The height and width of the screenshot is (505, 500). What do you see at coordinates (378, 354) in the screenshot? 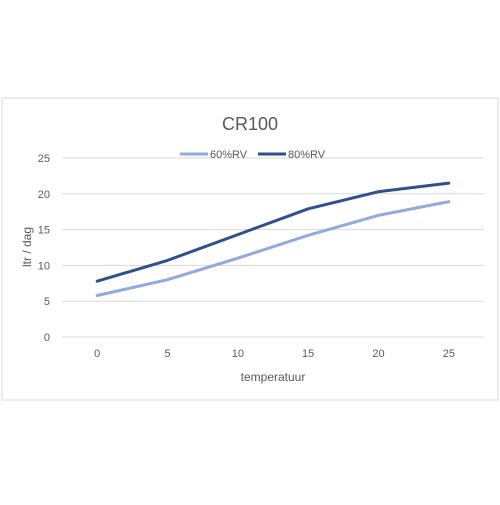
I see `x-tick-label: 20` at bounding box center [378, 354].